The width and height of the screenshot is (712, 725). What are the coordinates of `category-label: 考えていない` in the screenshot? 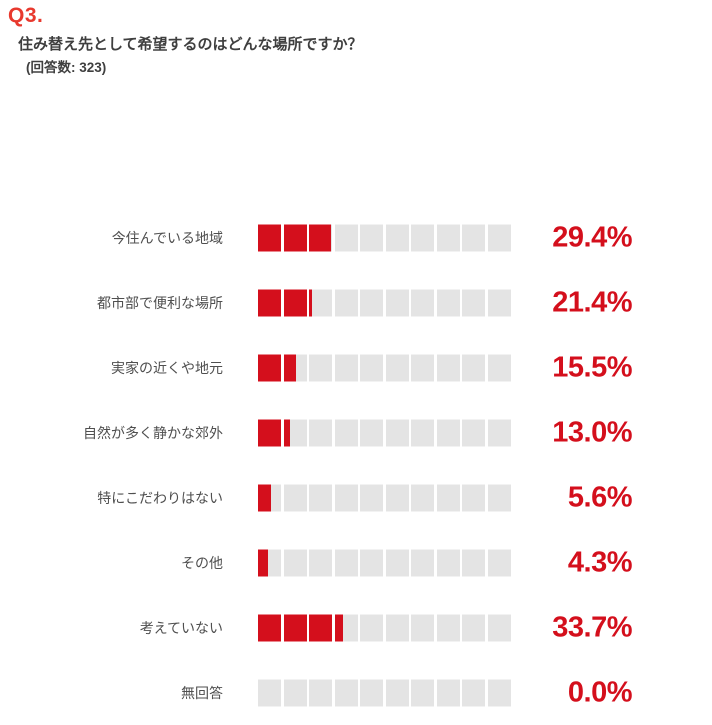 It's located at (181, 627).